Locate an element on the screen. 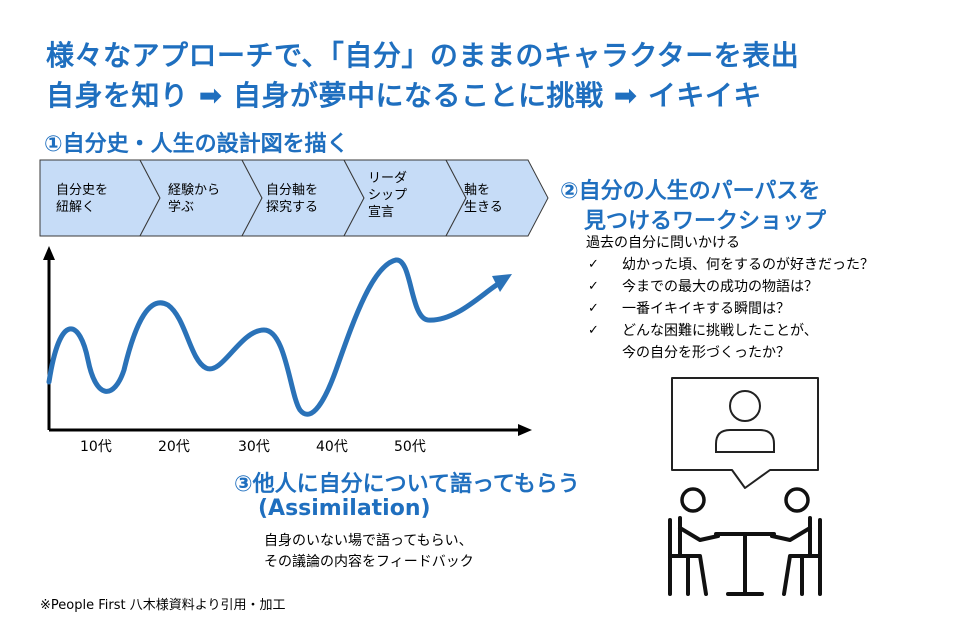 The image size is (980, 640). age-label-20s: 20代 is located at coordinates (174, 447).